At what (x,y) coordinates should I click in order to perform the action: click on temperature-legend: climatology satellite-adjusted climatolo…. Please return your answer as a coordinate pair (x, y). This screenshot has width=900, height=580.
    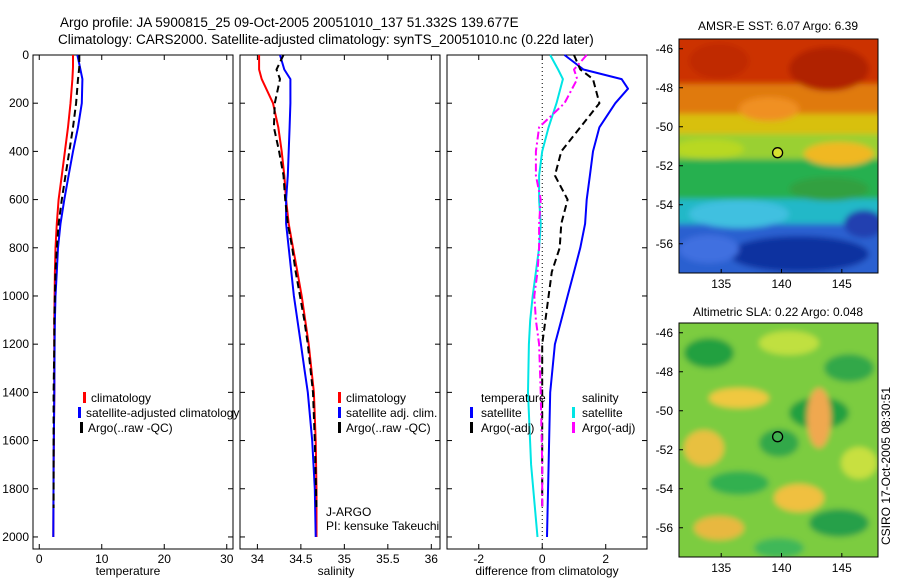
    Looking at the image, I should click on (158, 413).